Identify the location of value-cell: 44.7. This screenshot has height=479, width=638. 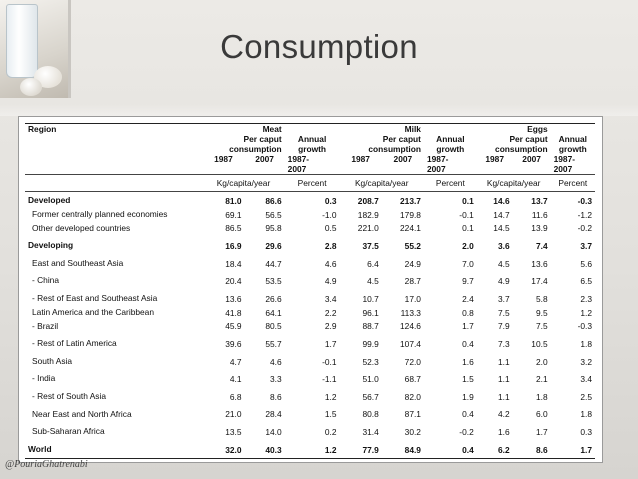
(273, 263).